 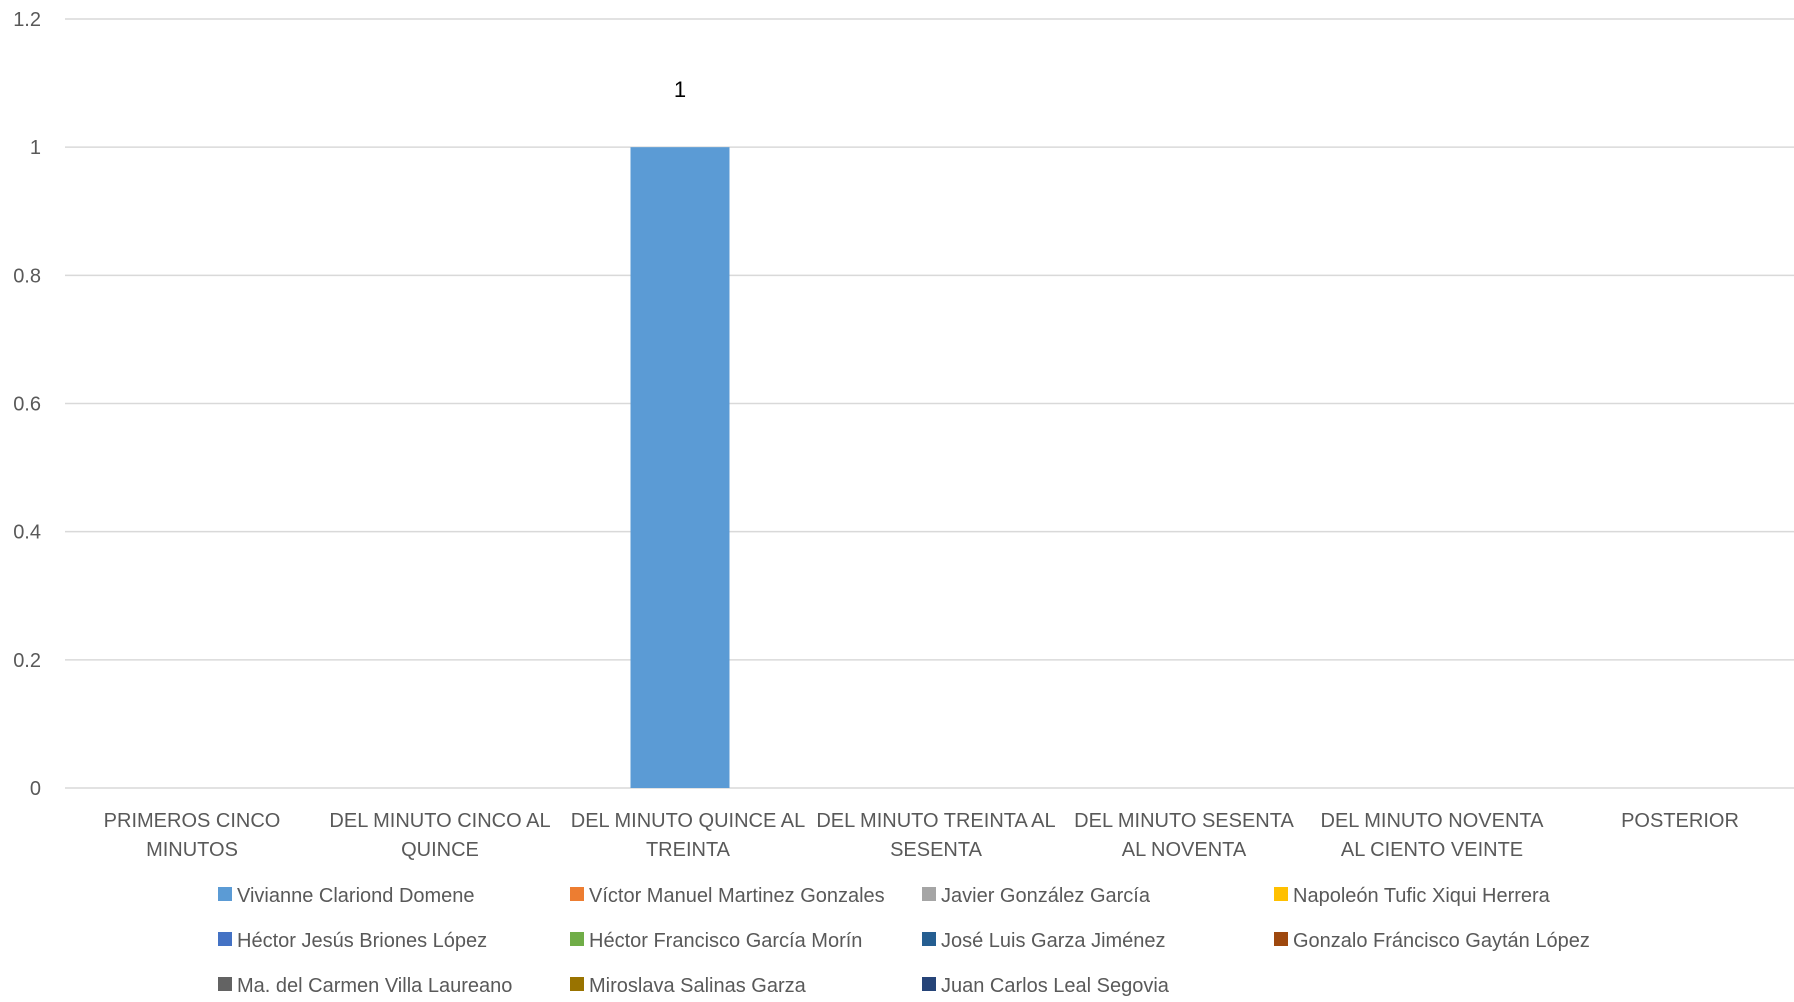 I want to click on legend-label: Javier González García, so click(x=1046, y=896).